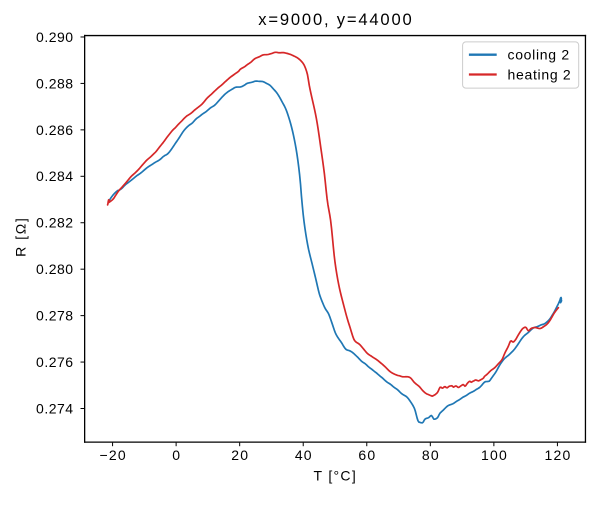 Image resolution: width=600 pixels, height=505 pixels. I want to click on svg-text: 0.278, so click(55, 316).